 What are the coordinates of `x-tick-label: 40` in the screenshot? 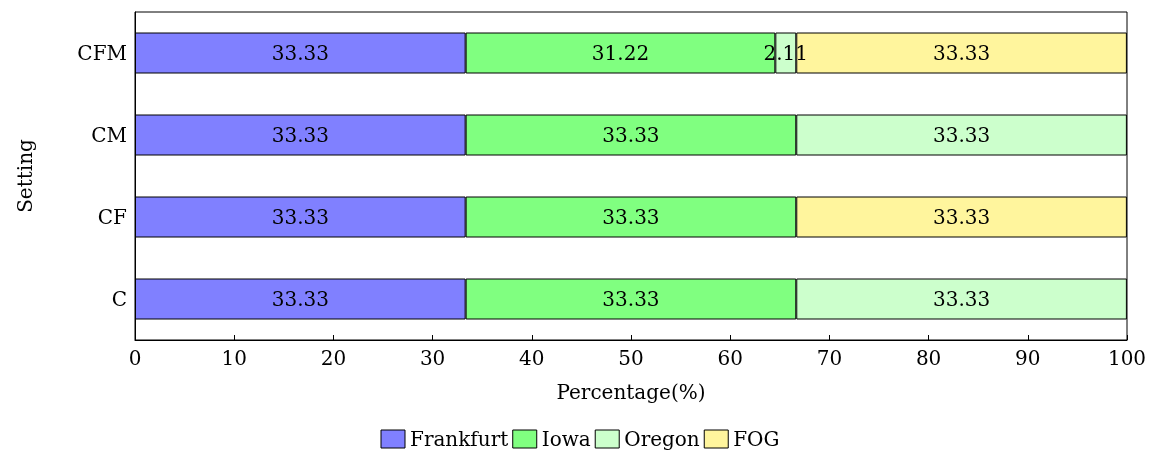 It's located at (532, 358).